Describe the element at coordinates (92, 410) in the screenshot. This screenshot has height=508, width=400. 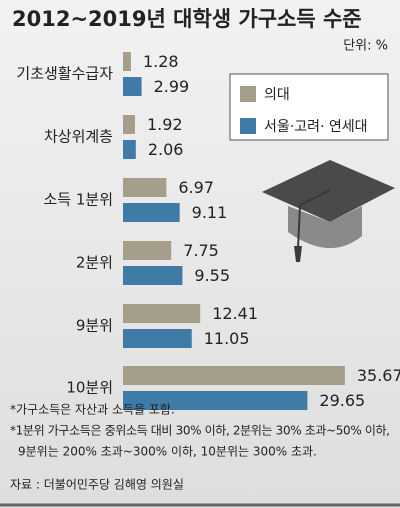
I see `note: *가구소득은 자산과 소득을 포함.` at that location.